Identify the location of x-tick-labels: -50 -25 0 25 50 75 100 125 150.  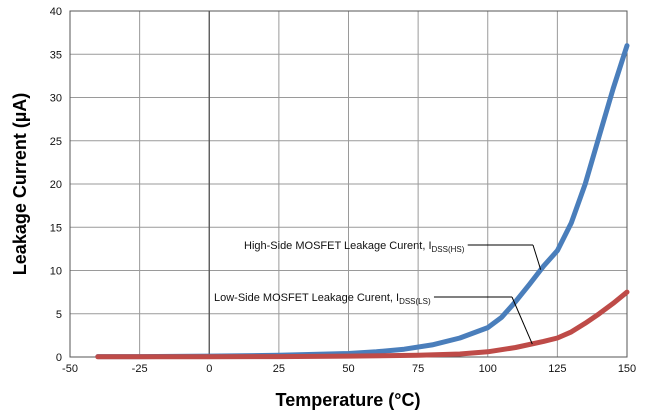
(349, 369).